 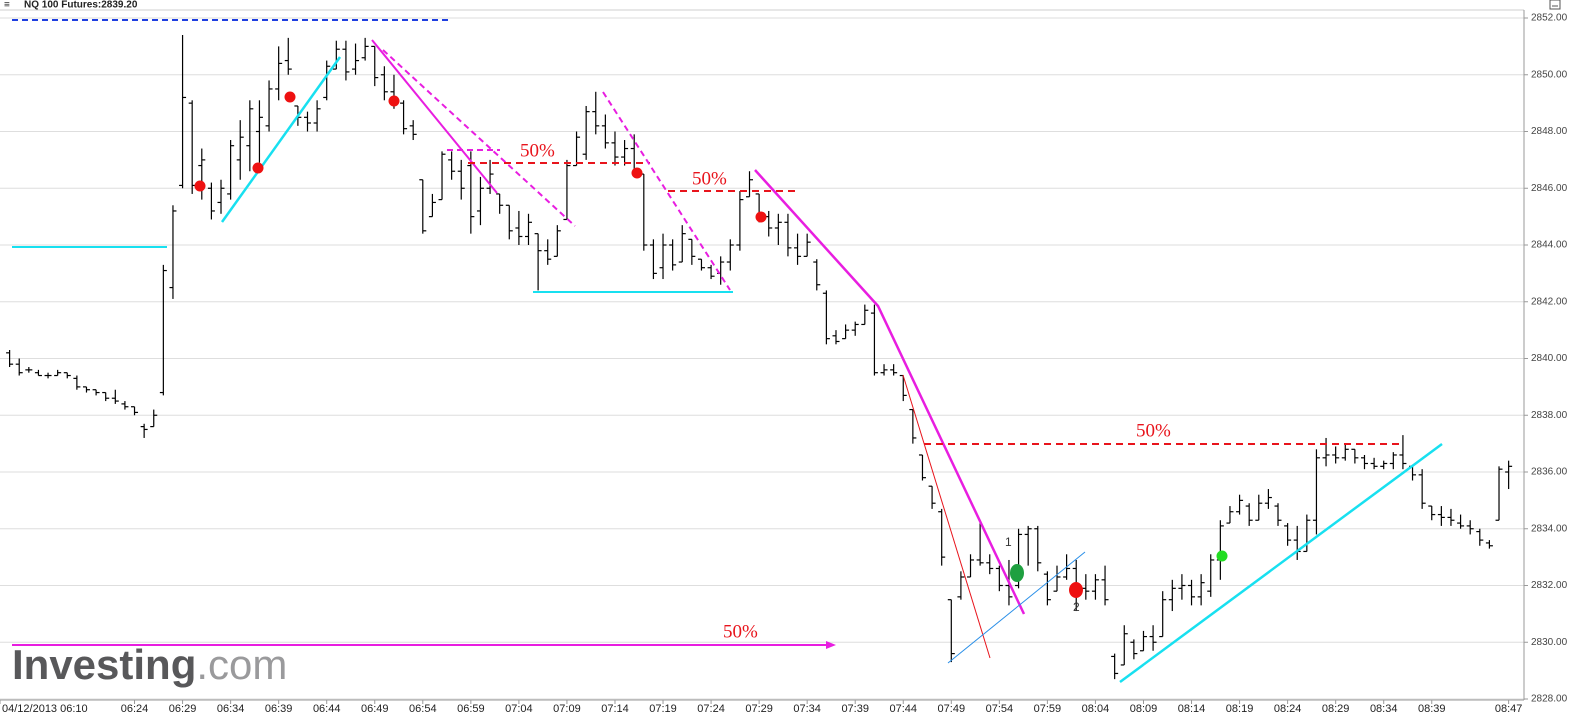 What do you see at coordinates (135, 709) in the screenshot?
I see `x-tick-label: 06:24` at bounding box center [135, 709].